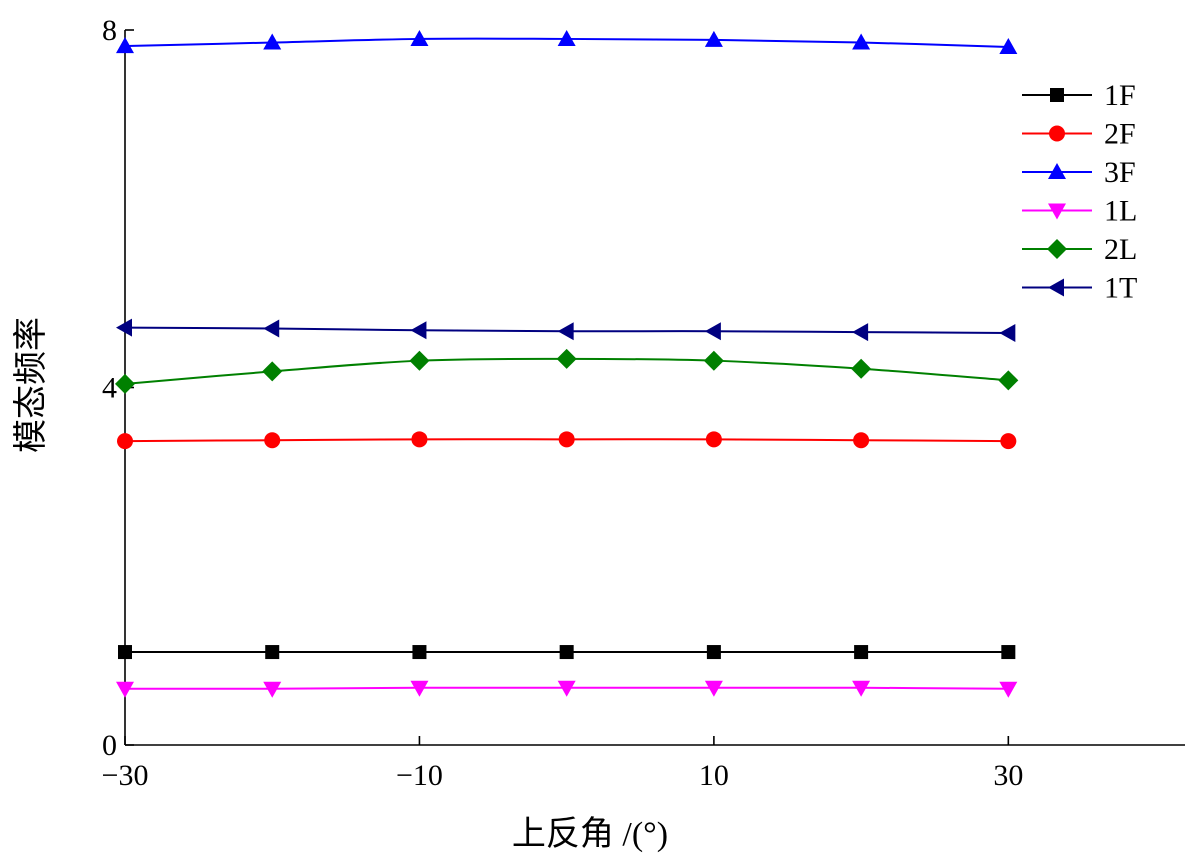  I want to click on y-tick-label: 0, so click(109, 745).